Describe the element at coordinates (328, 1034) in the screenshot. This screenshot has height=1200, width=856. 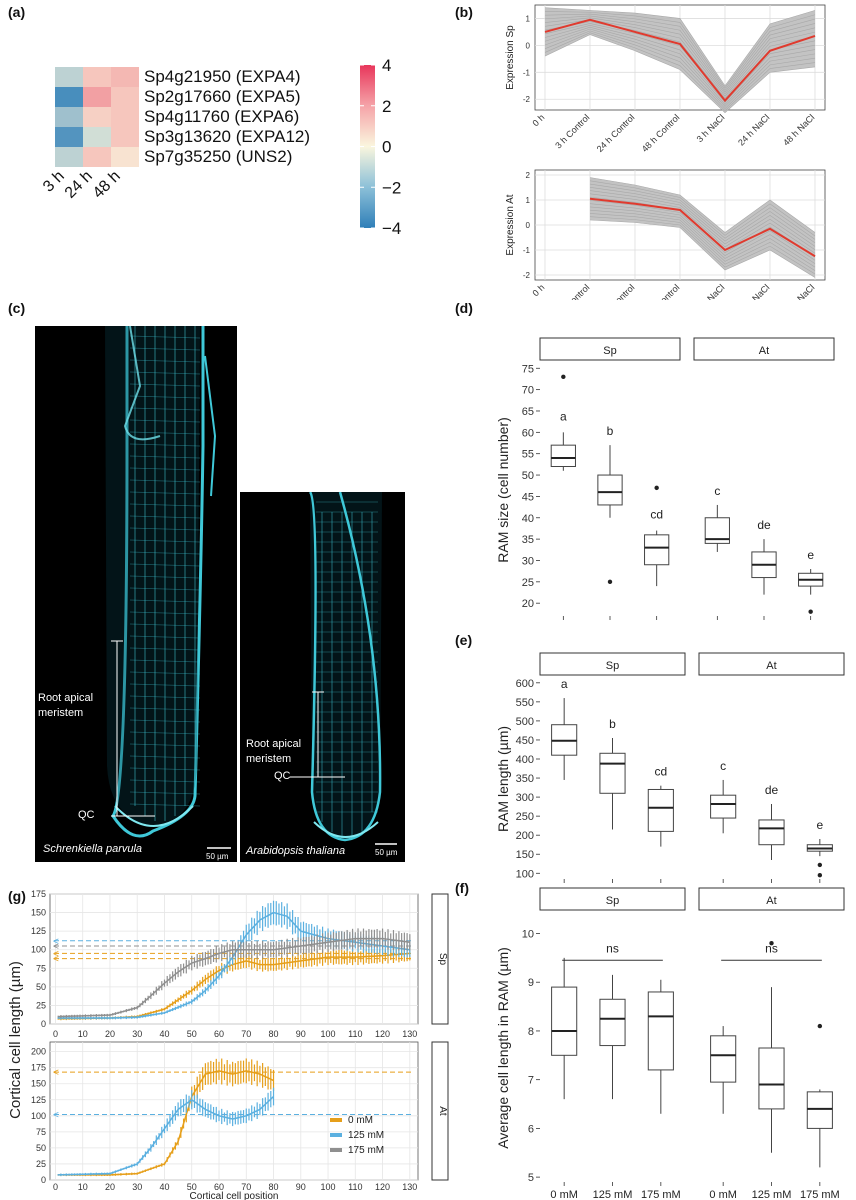
I see `x-tick-label: 100` at that location.